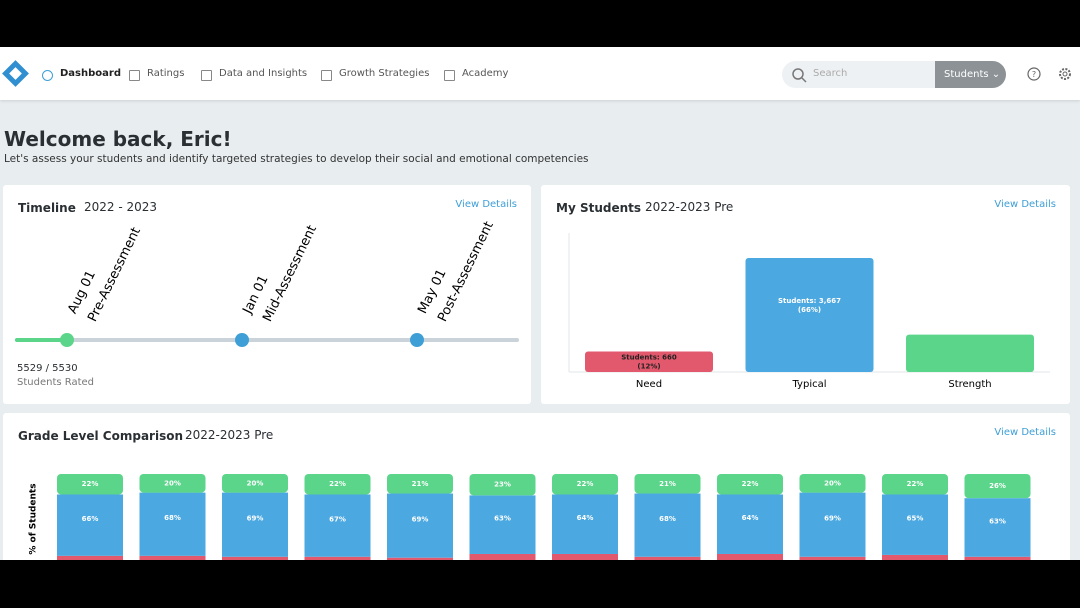 This screenshot has height=608, width=1080. I want to click on card-title: Grade Level Comparison, so click(101, 436).